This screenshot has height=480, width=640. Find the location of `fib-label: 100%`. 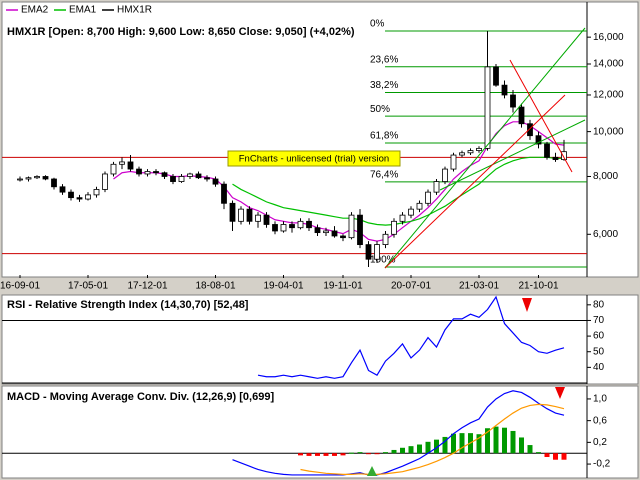

fib-label: 100% is located at coordinates (383, 260).